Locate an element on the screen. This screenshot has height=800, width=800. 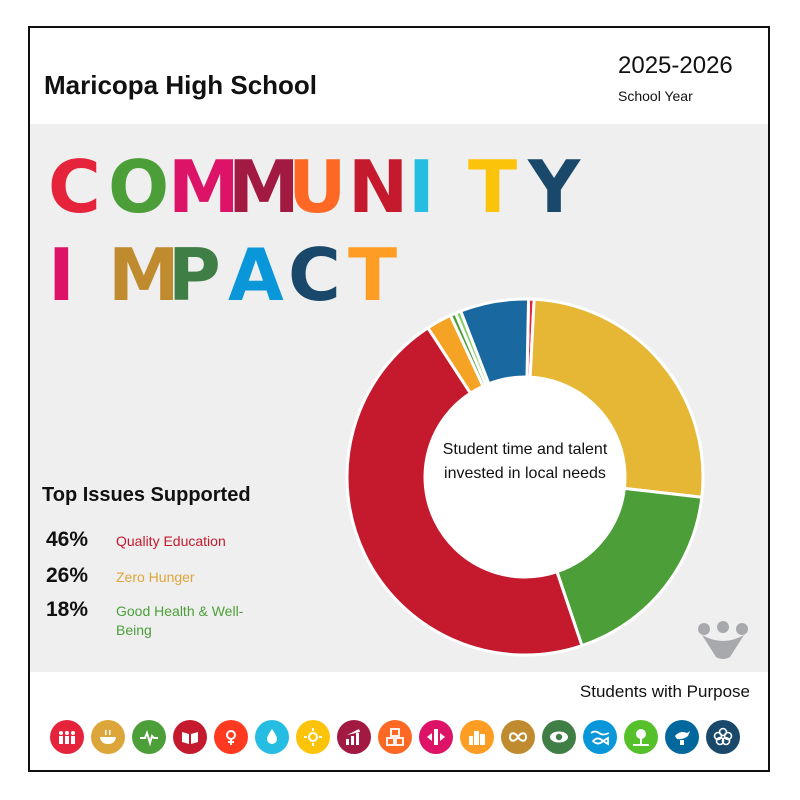
sustainable-cities-icon is located at coordinates (477, 737).